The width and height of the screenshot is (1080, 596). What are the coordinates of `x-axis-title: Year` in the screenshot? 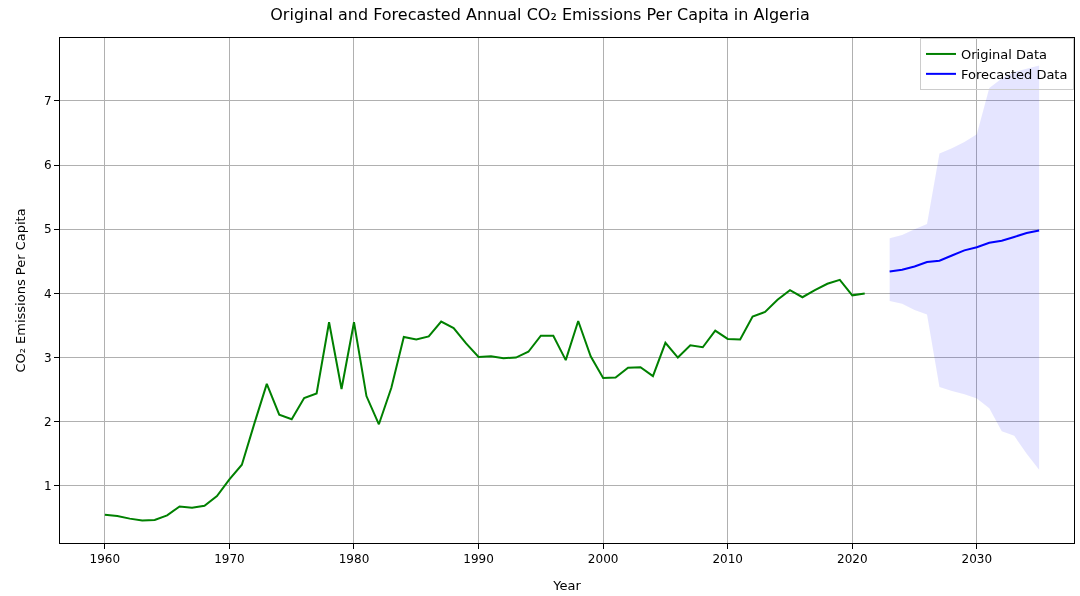 It's located at (567, 585).